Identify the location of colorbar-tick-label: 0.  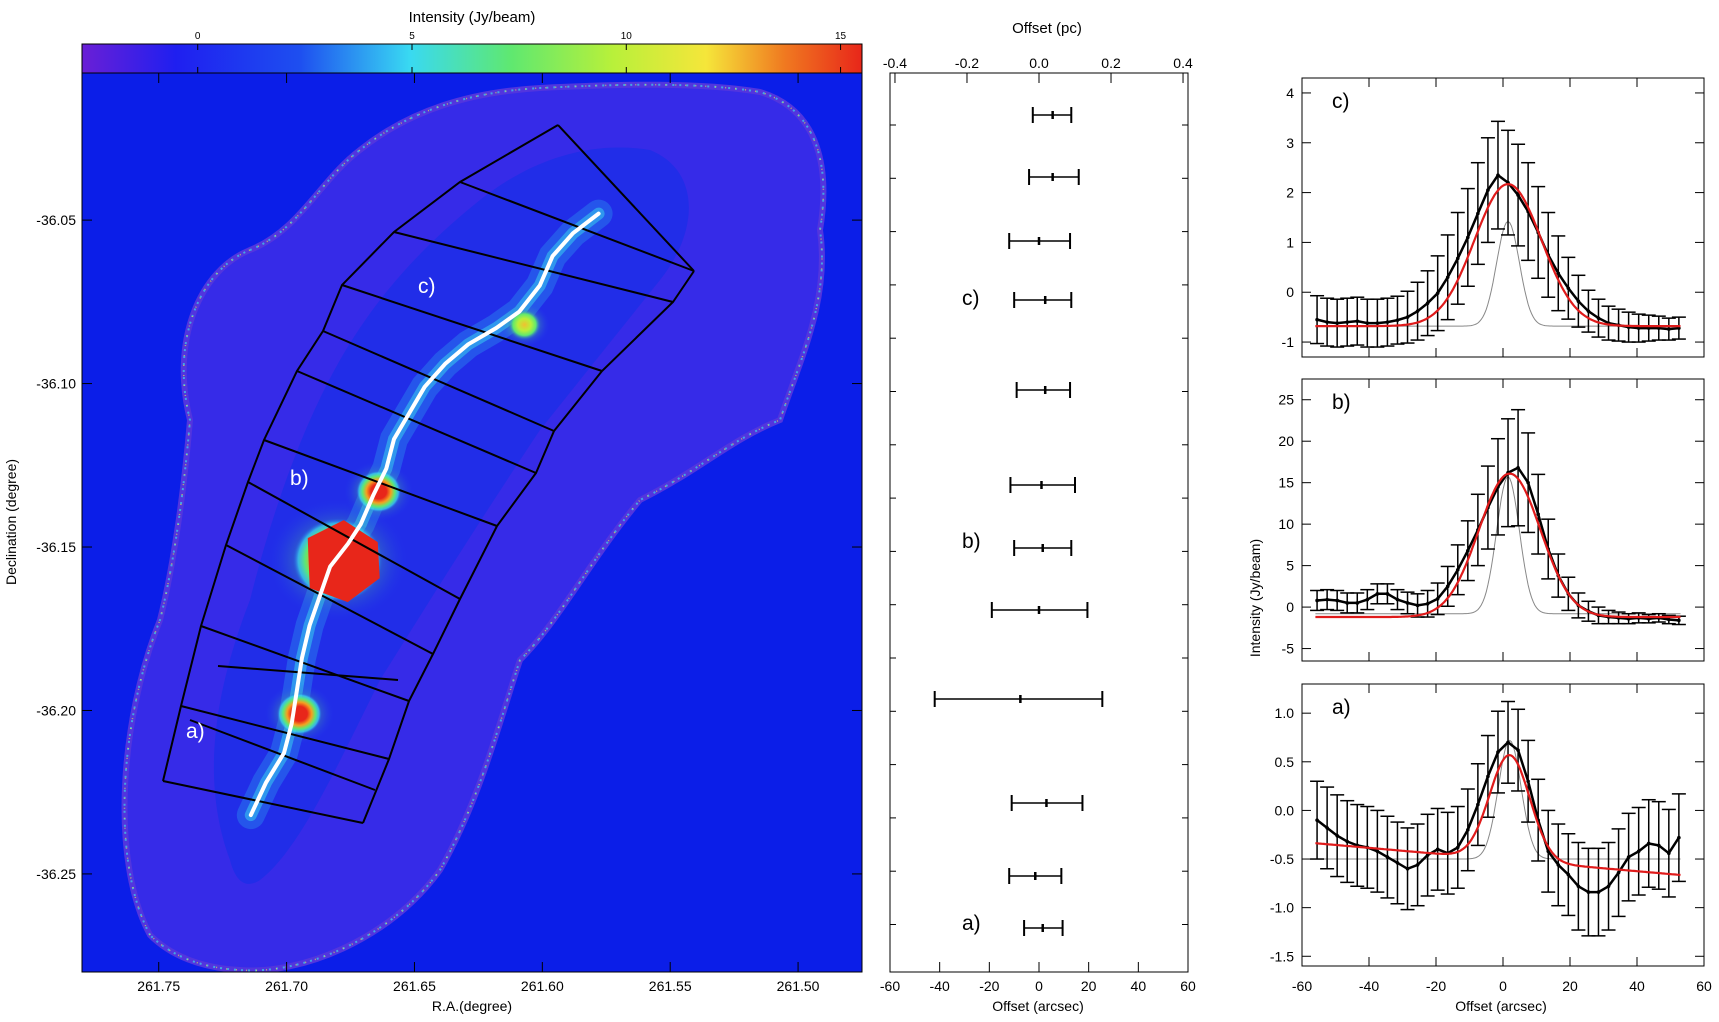
(198, 36).